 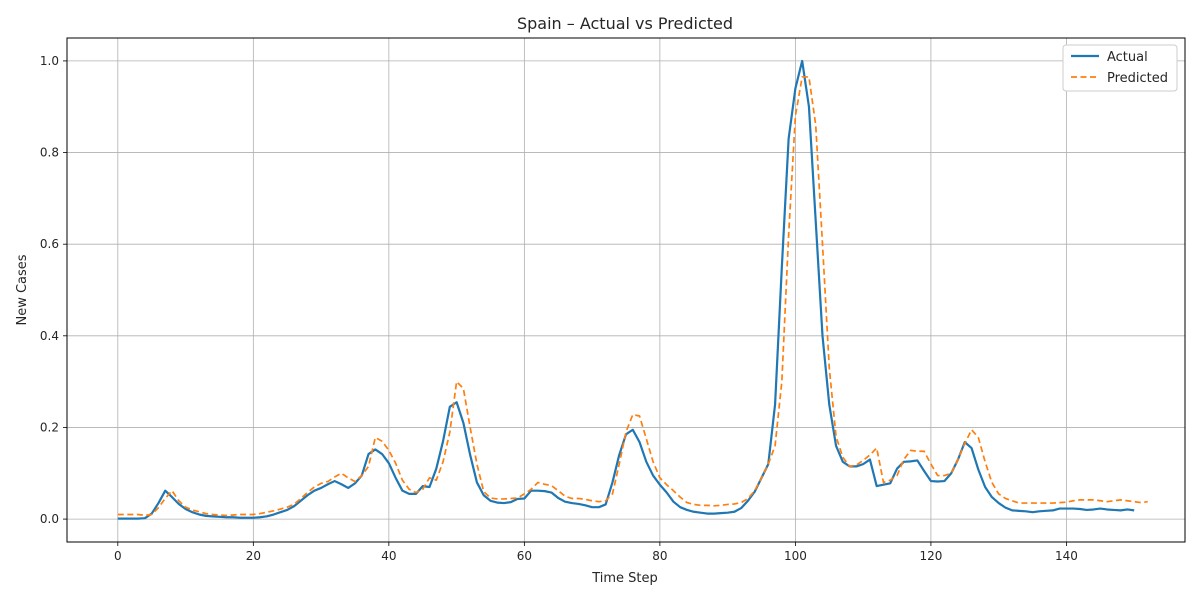 I want to click on x-tick-label: 140, so click(x=1066, y=556).